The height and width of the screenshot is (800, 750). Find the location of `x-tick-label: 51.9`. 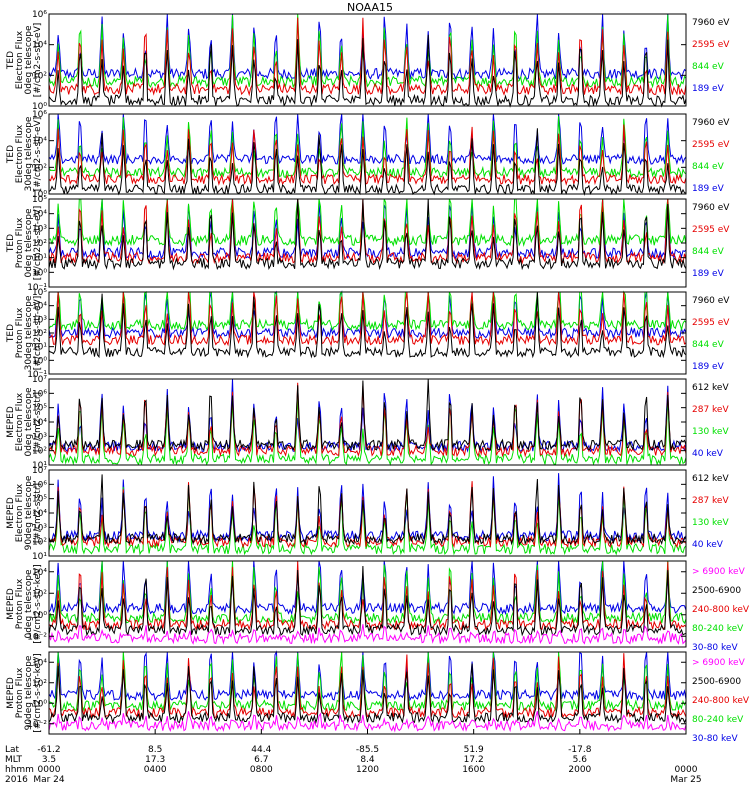

x-tick-label: 51.9 is located at coordinates (474, 750).